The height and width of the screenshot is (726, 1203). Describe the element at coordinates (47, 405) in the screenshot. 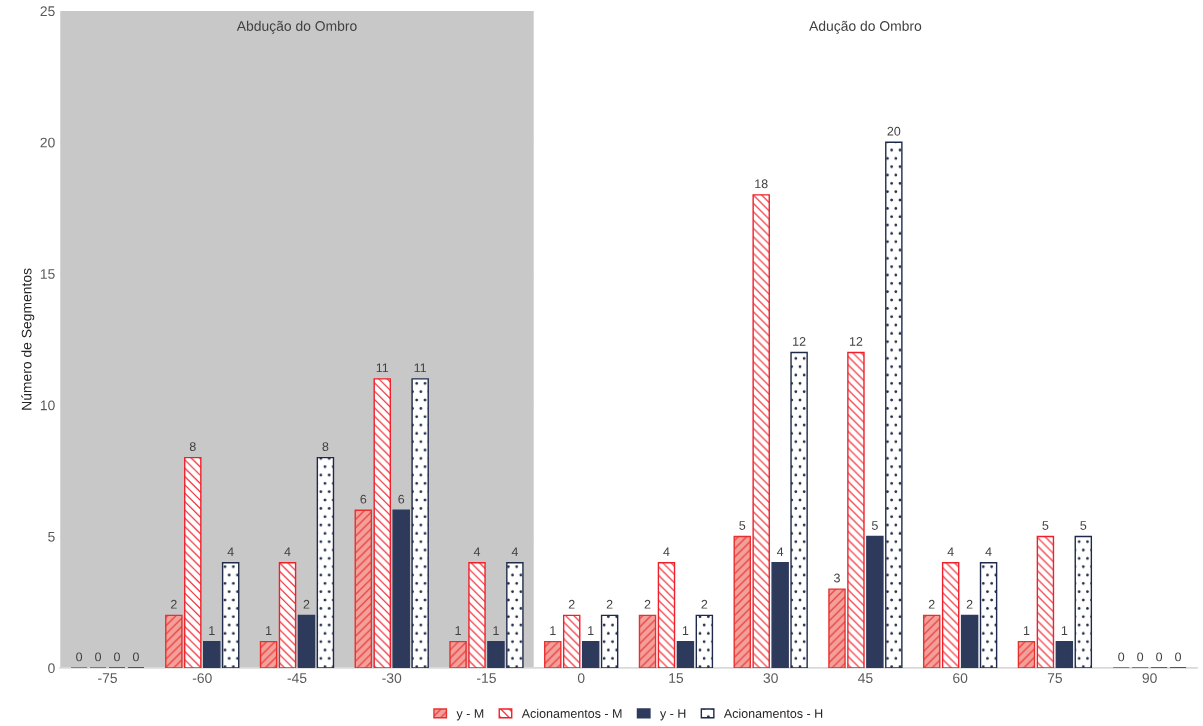

I see `y-tick-label: 10` at that location.